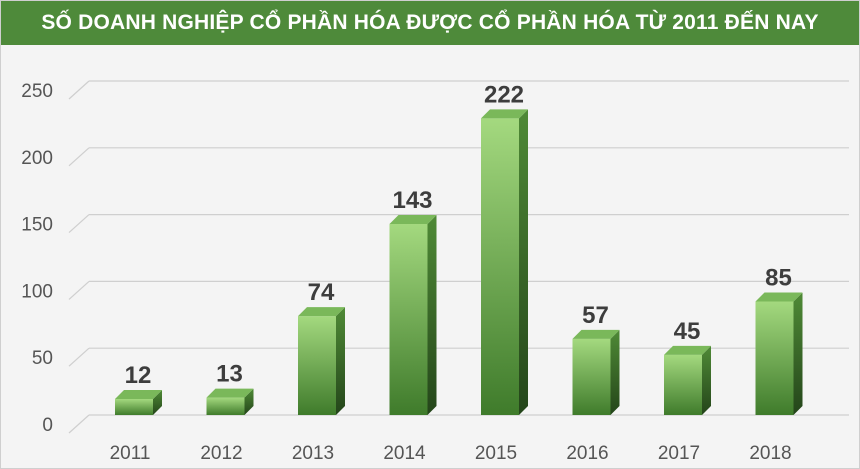 Image resolution: width=860 pixels, height=469 pixels. I want to click on data-label: 85, so click(778, 277).